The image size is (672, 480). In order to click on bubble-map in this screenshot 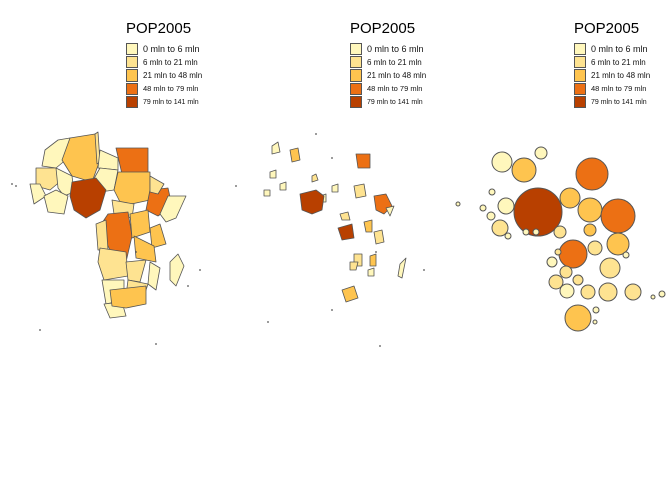, I will do `click(560, 239)`.